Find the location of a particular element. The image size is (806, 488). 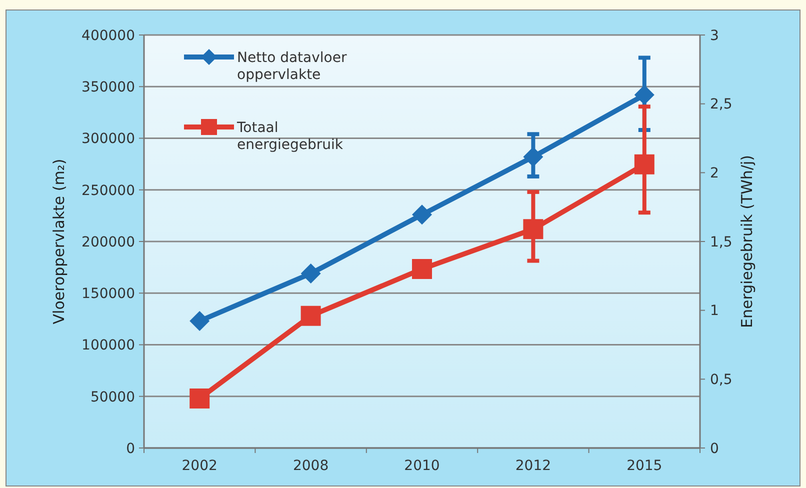

x-tick-label: 2008 is located at coordinates (310, 466).